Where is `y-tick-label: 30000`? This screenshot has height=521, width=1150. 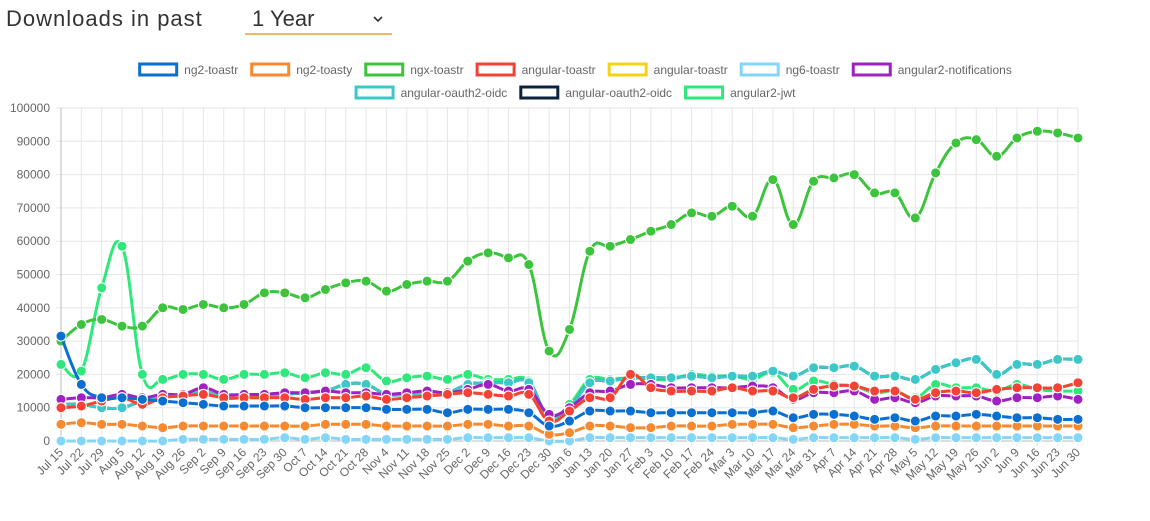
y-tick-label: 30000 is located at coordinates (34, 341).